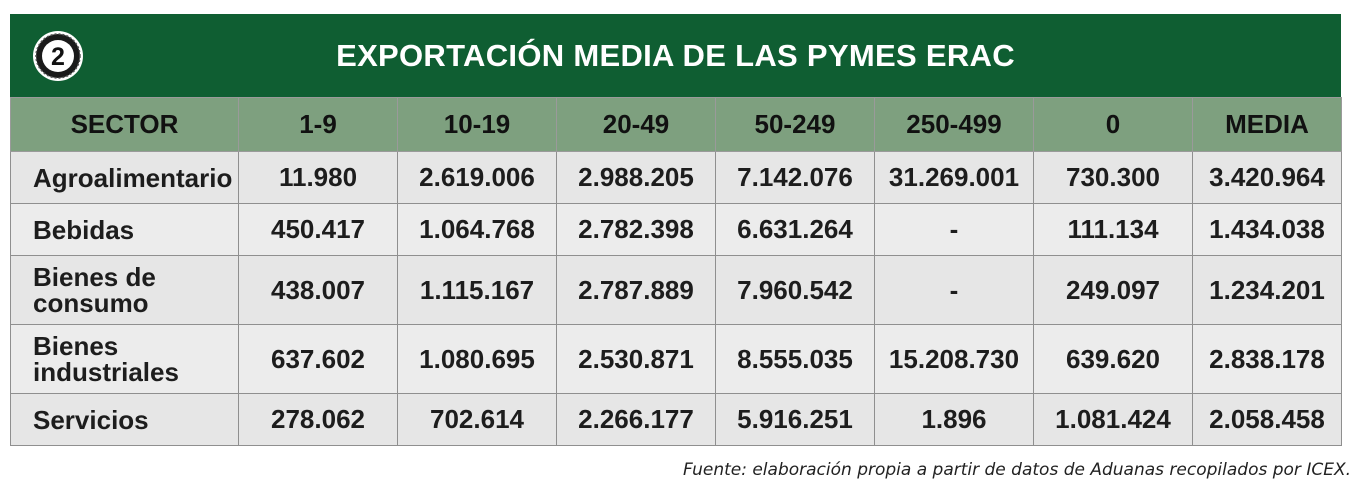 This screenshot has height=491, width=1365. Describe the element at coordinates (1113, 359) in the screenshot. I see `value-cell: 639.620` at that location.